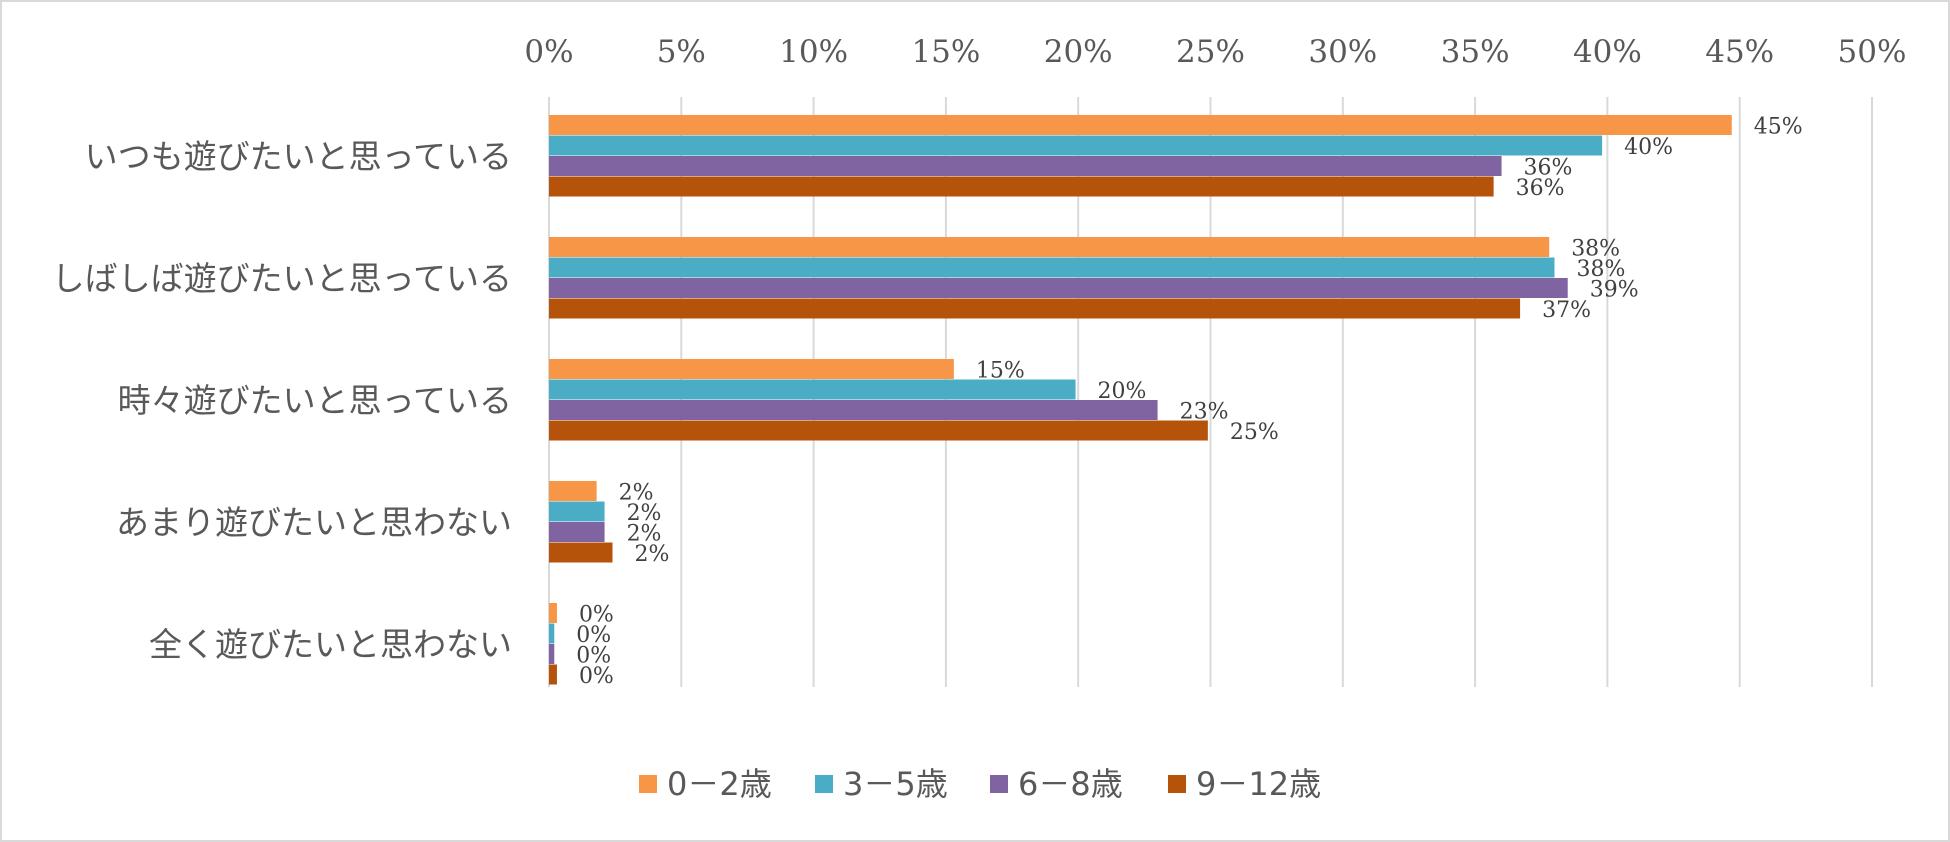  Describe the element at coordinates (298, 156) in the screenshot. I see `category-label: いつも遊びたいと思っている` at that location.